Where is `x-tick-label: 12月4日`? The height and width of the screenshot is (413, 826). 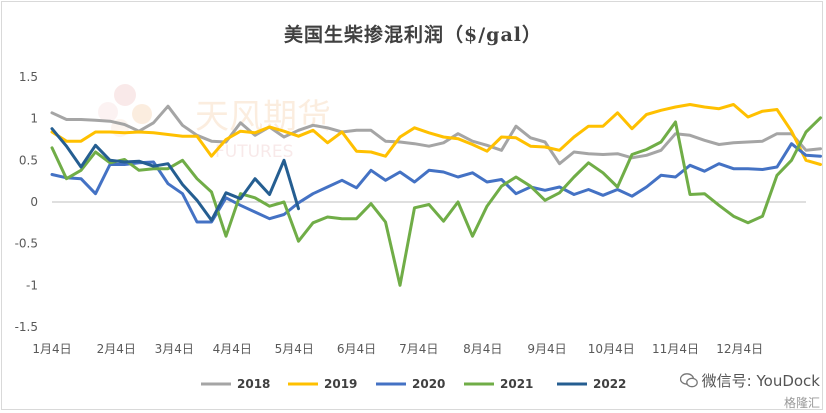 x-tick-label: 12月4日 is located at coordinates (739, 349).